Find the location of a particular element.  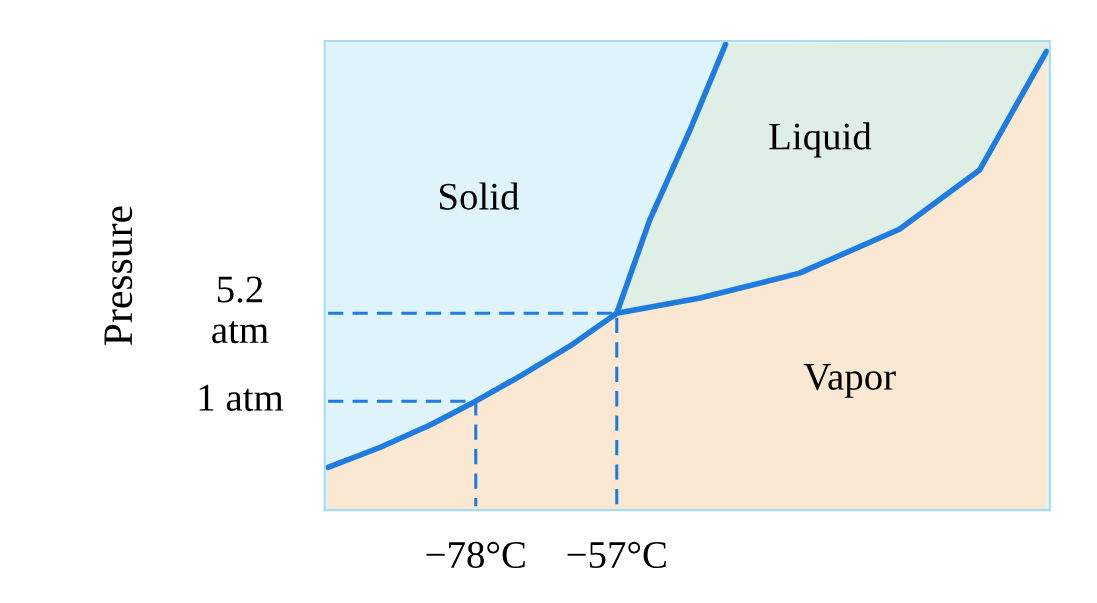

y-tick-label: 5.2 atm is located at coordinates (240, 310).